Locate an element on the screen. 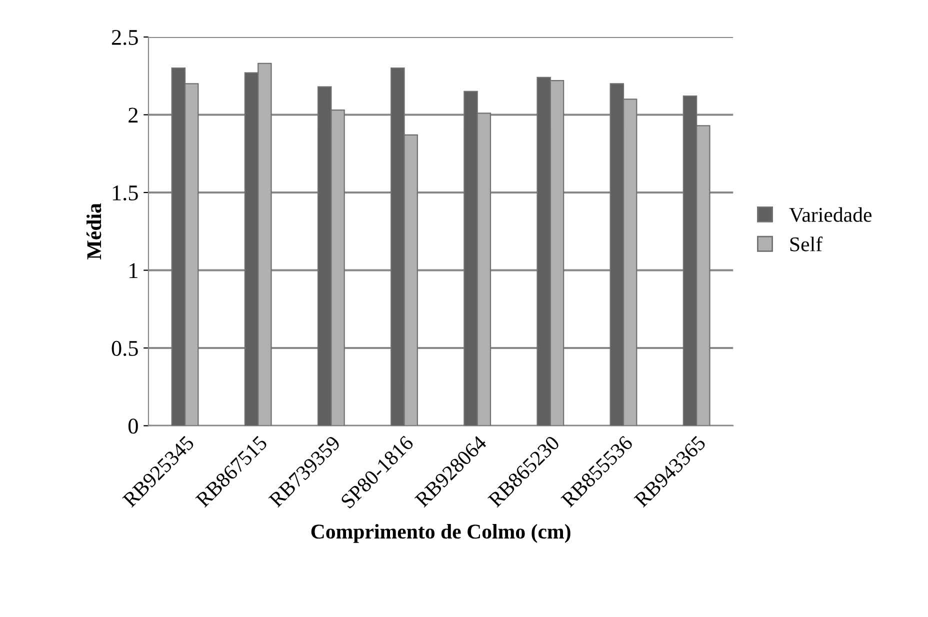 The height and width of the screenshot is (617, 928). y-tick-label: 0.5 is located at coordinates (125, 348).